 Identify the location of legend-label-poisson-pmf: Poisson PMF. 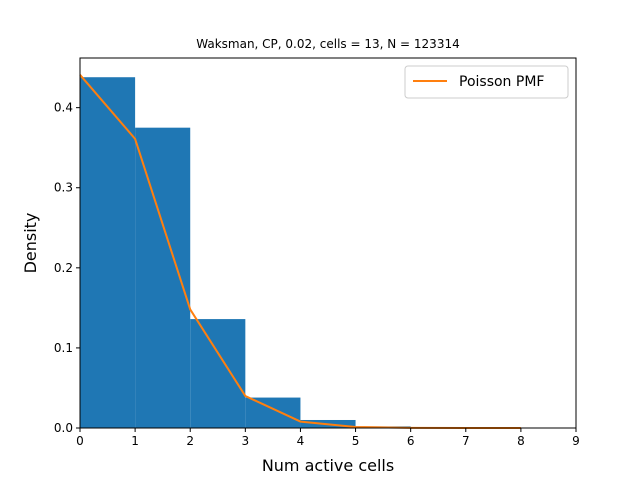
(501, 82).